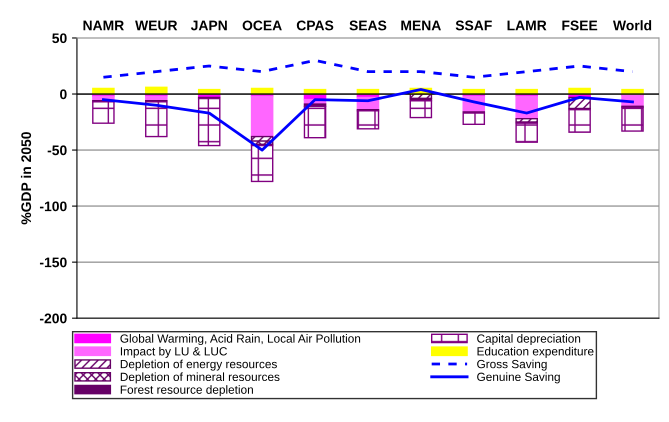 The height and width of the screenshot is (422, 669). I want to click on legend-label: Global Warming, Acid Rain, Local Air Pollution, so click(240, 340).